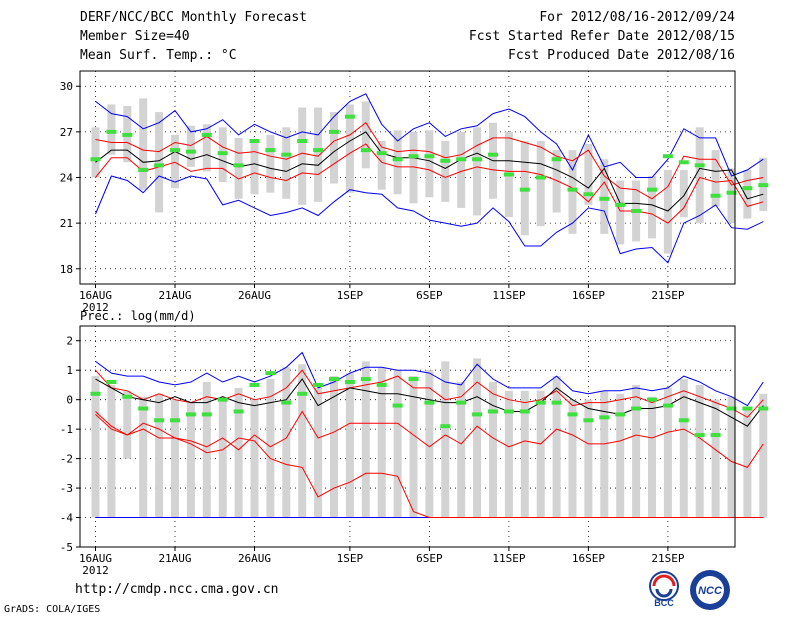 The image size is (800, 618). What do you see at coordinates (508, 558) in the screenshot?
I see `precipitation-xtick-label: 11SEP` at bounding box center [508, 558].